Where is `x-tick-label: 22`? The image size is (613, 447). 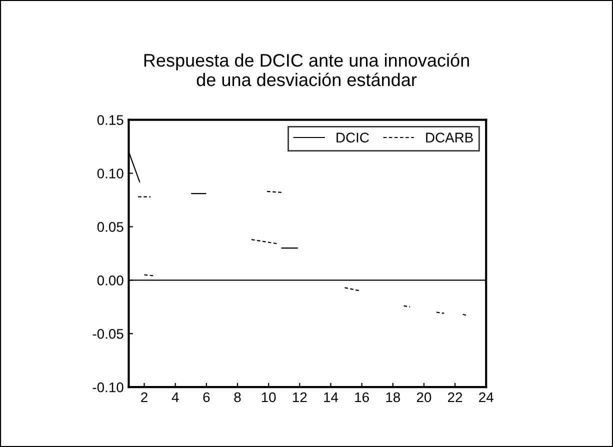
x-tick-label: 22 is located at coordinates (455, 397).